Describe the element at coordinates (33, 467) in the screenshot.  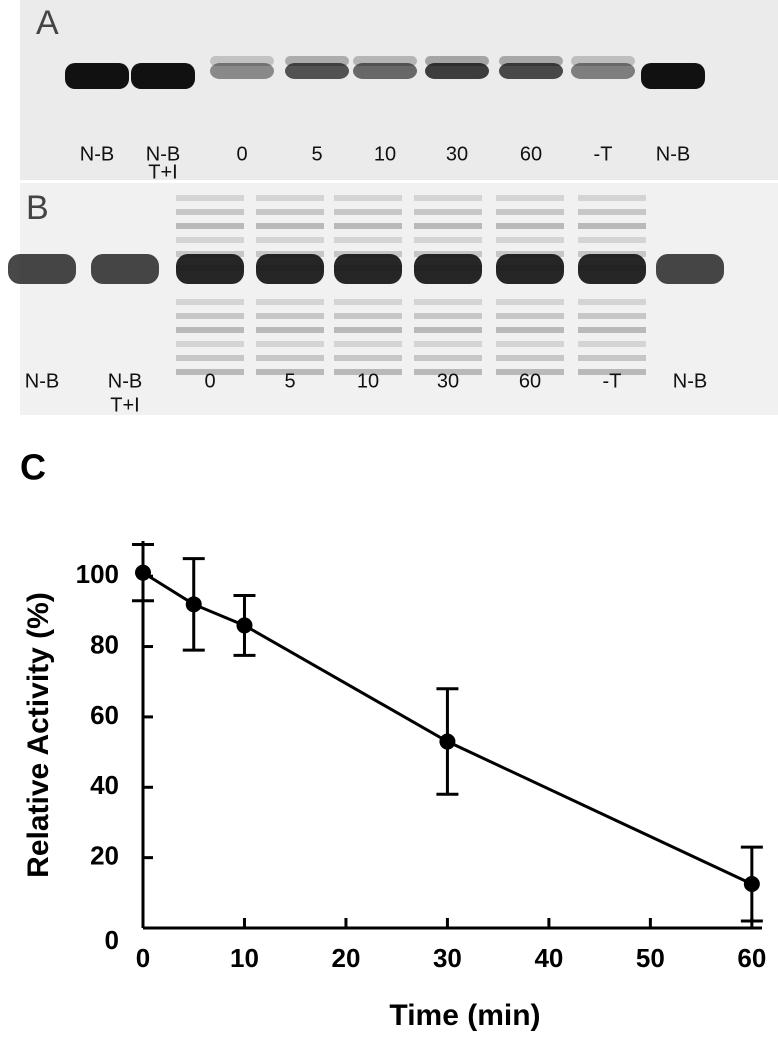
I see `panel-label: C` at that location.